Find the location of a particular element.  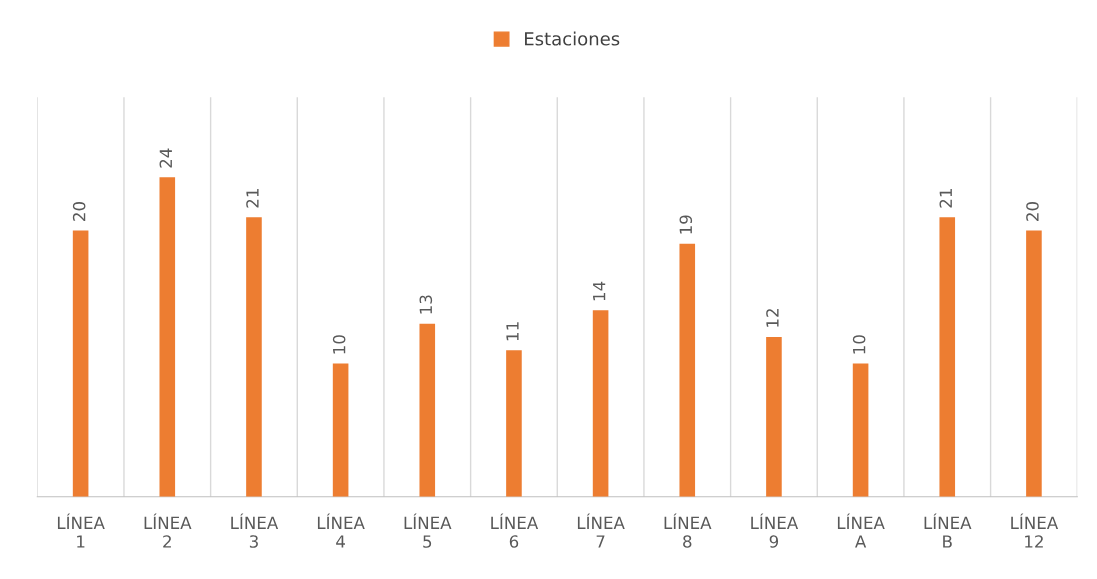

data-label: 11 is located at coordinates (512, 331).